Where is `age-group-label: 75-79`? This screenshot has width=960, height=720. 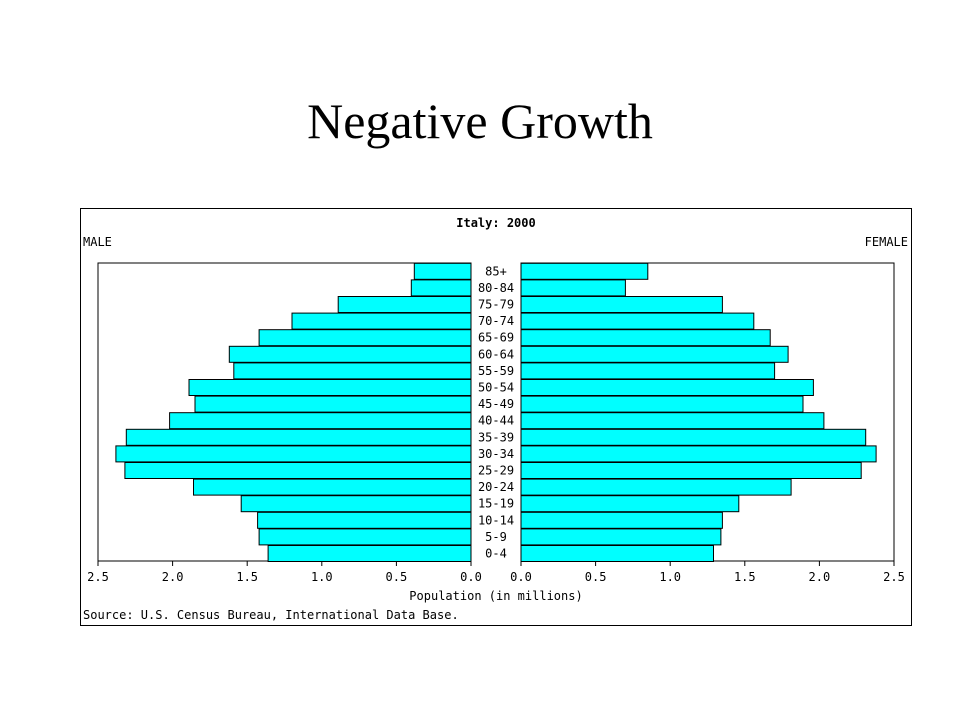
age-group-label: 75-79 is located at coordinates (496, 305).